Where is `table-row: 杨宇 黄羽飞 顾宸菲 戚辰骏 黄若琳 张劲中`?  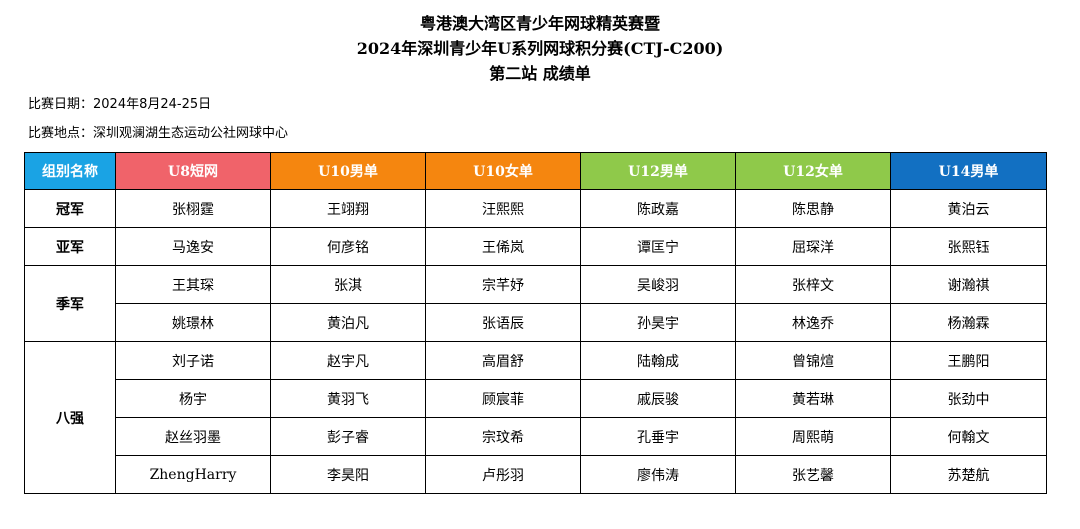 table-row: 杨宇 黄羽飞 顾宸菲 戚辰骏 黄若琳 张劲中 is located at coordinates (536, 398).